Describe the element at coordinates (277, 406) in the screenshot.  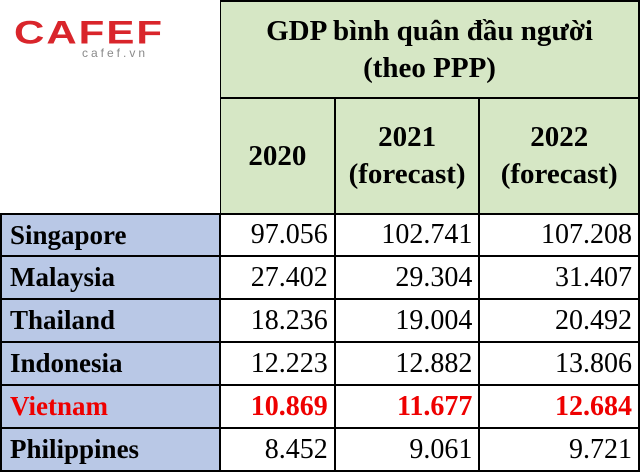
I see `value-cell: 10.869` at that location.